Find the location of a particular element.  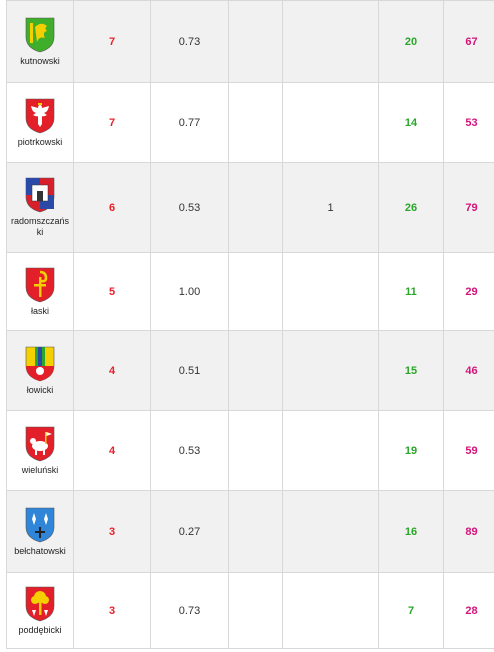

table-row: wieluński 4 0.53 19 59 is located at coordinates (250, 450).